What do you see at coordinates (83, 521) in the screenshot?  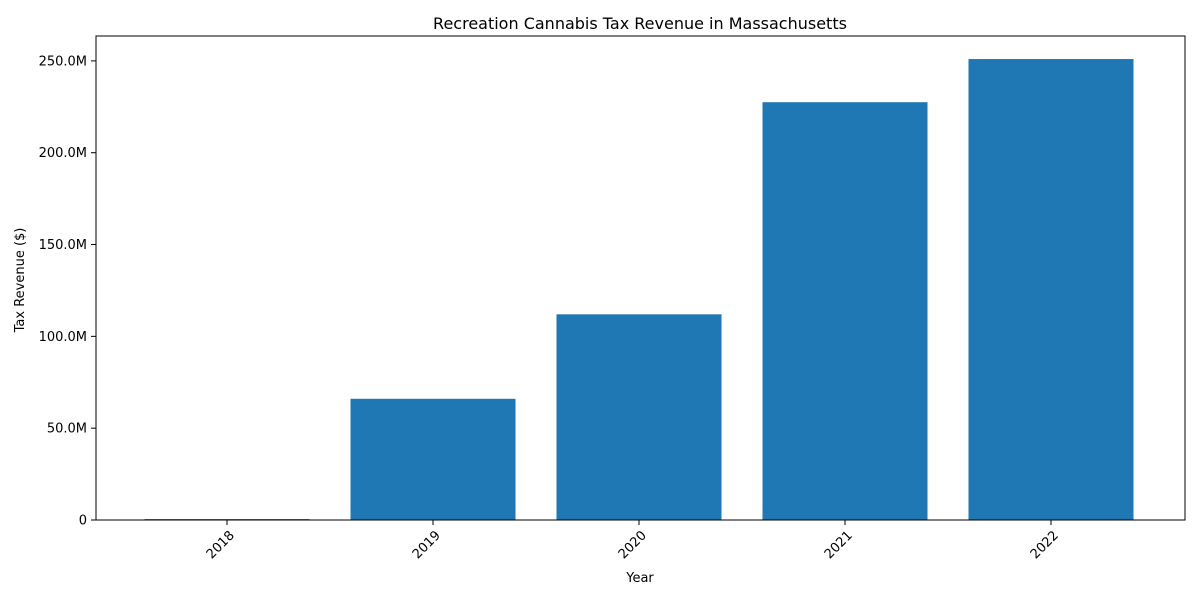 I see `y-tick-label: 0` at bounding box center [83, 521].